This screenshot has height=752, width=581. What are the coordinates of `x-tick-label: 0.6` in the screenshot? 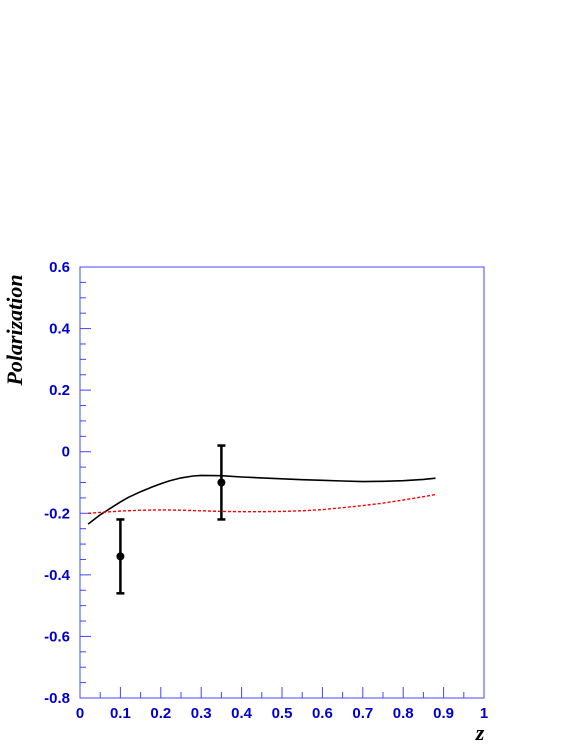 It's located at (322, 713).